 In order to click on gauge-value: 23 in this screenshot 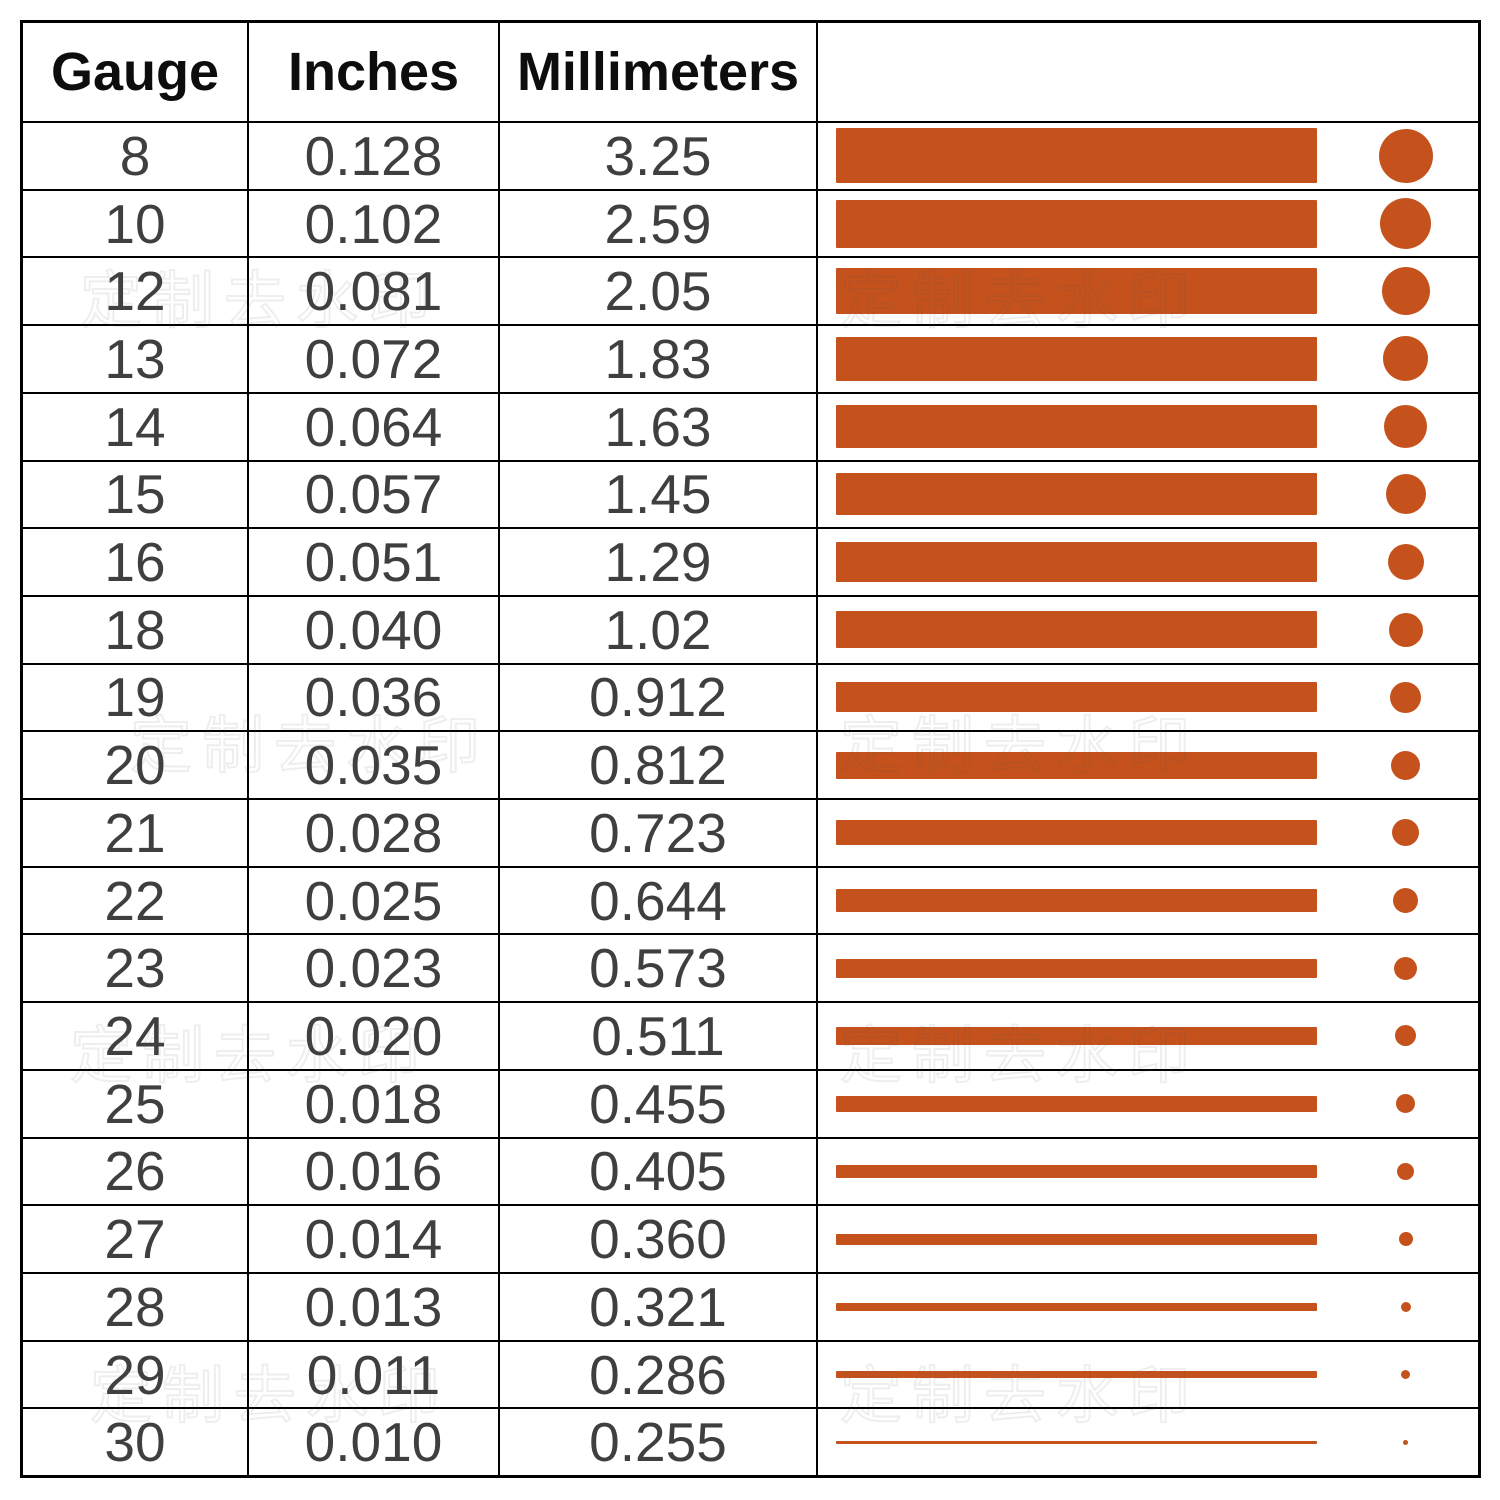, I will do `click(135, 968)`.